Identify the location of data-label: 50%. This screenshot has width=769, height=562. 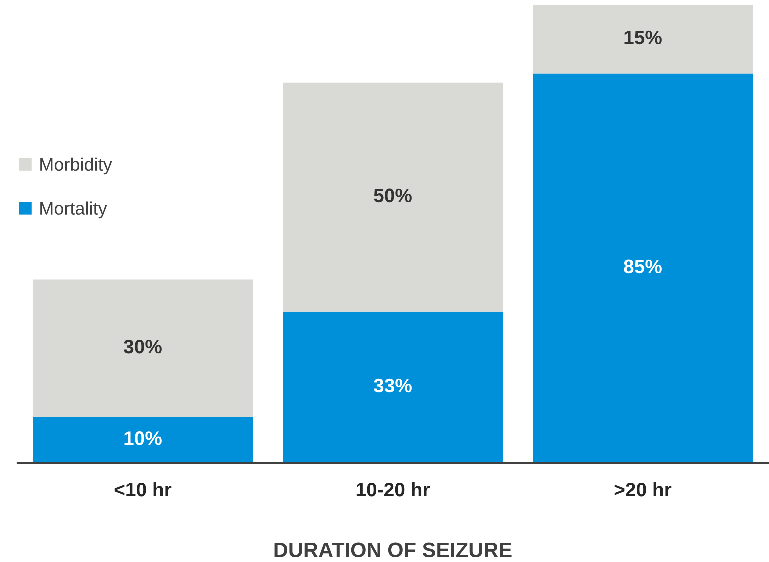
(393, 195).